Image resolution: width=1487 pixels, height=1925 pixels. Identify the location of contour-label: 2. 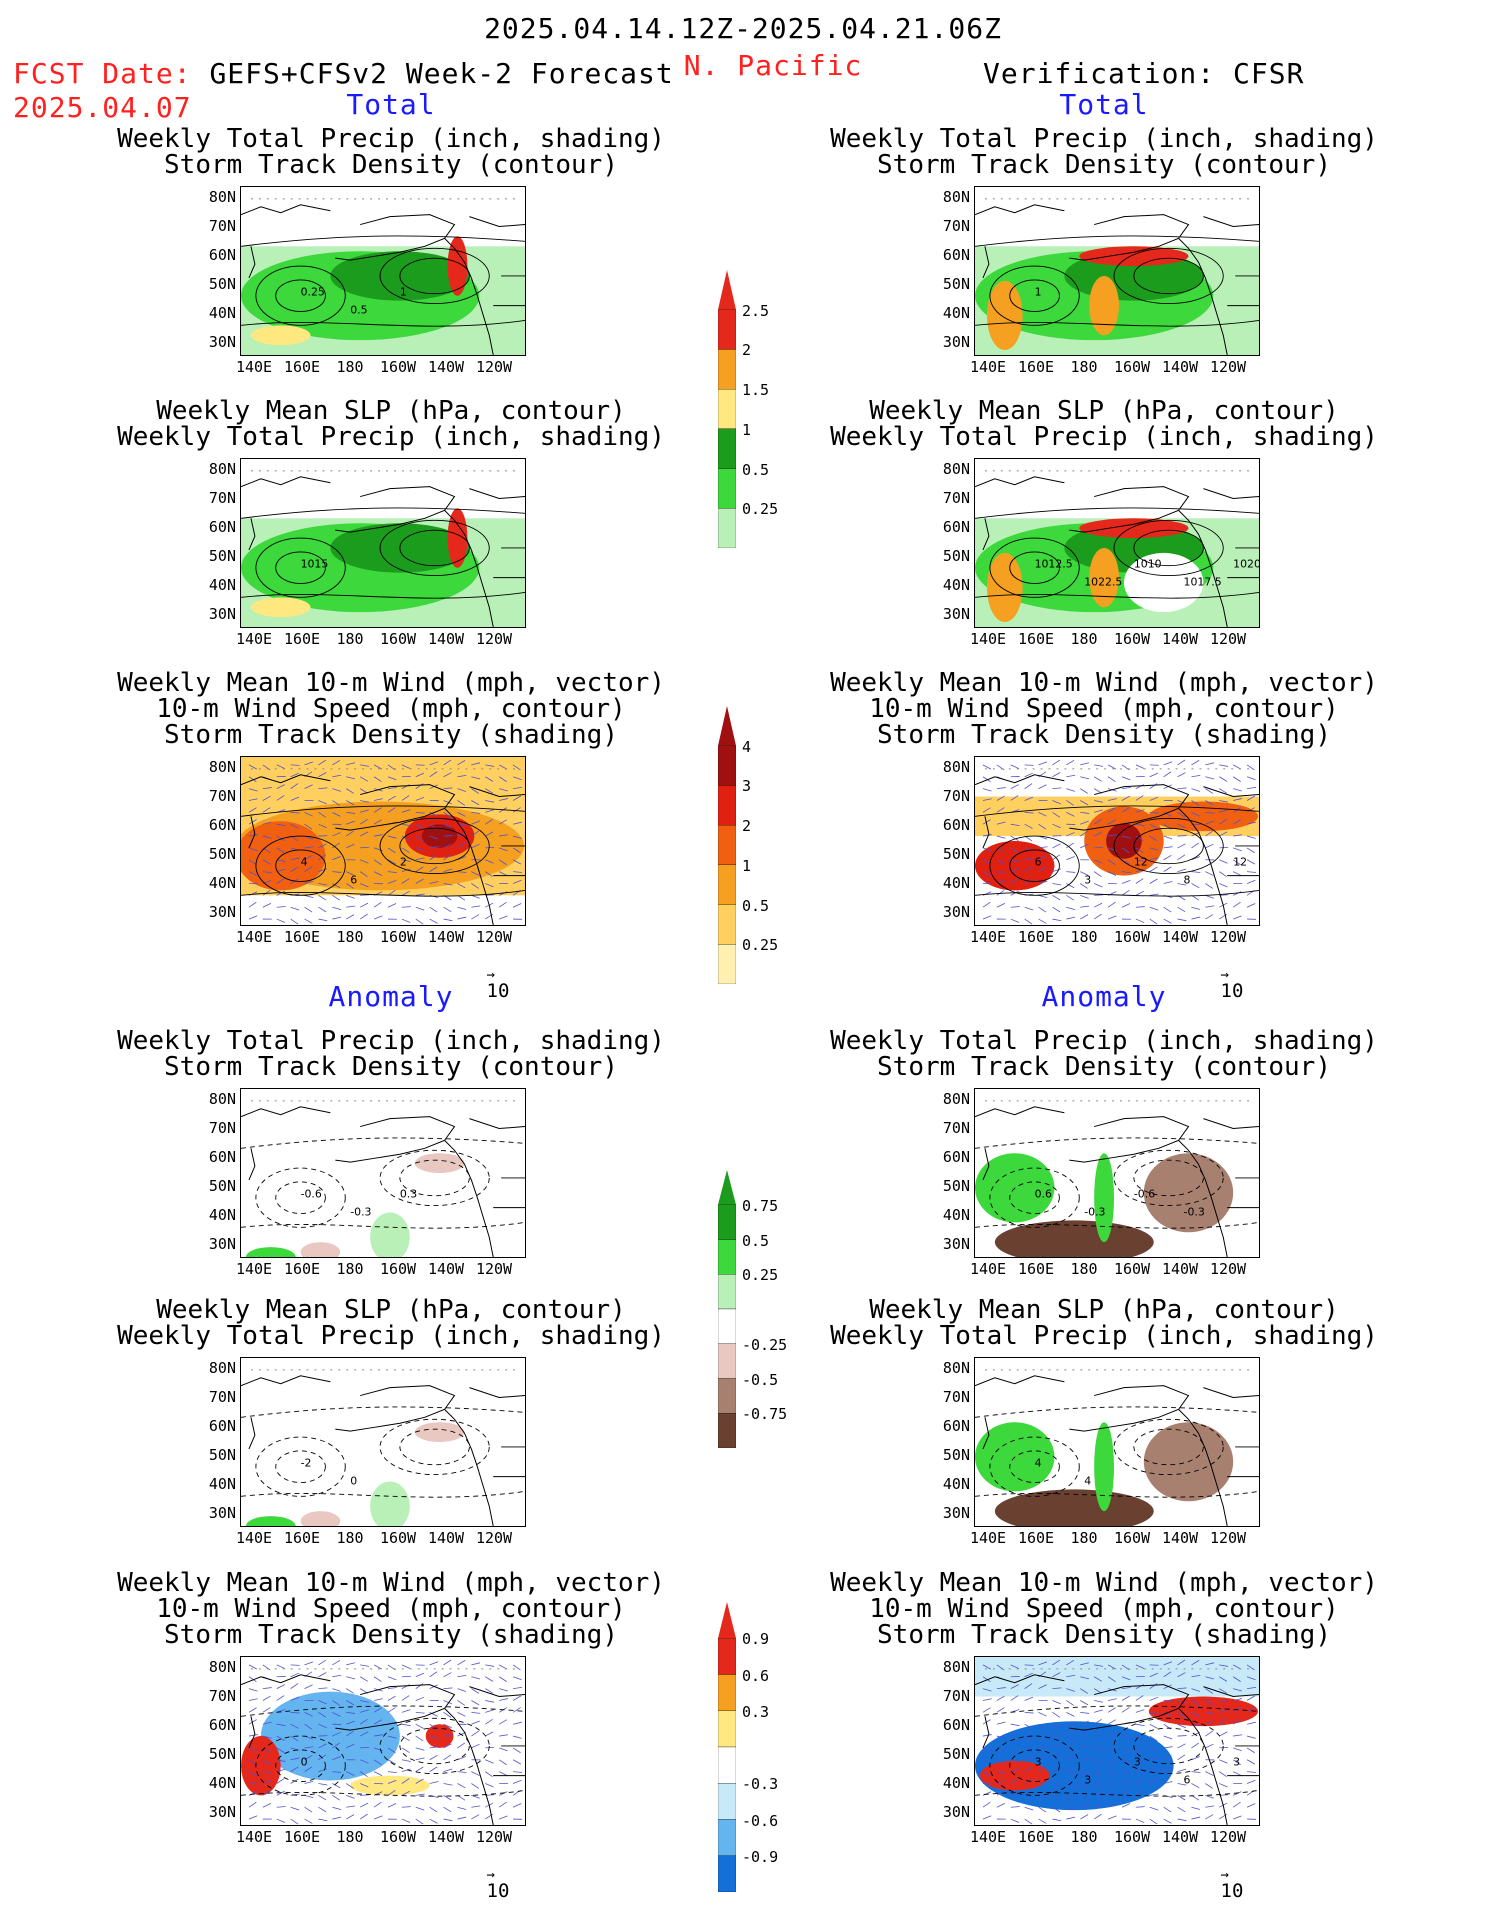
(403, 862).